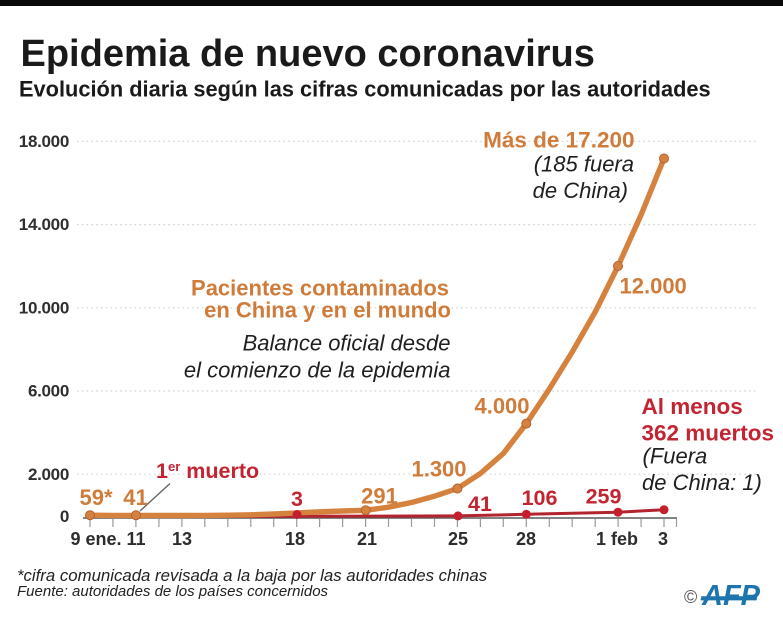  I want to click on svg-text: Más de 17.200, so click(558, 140).